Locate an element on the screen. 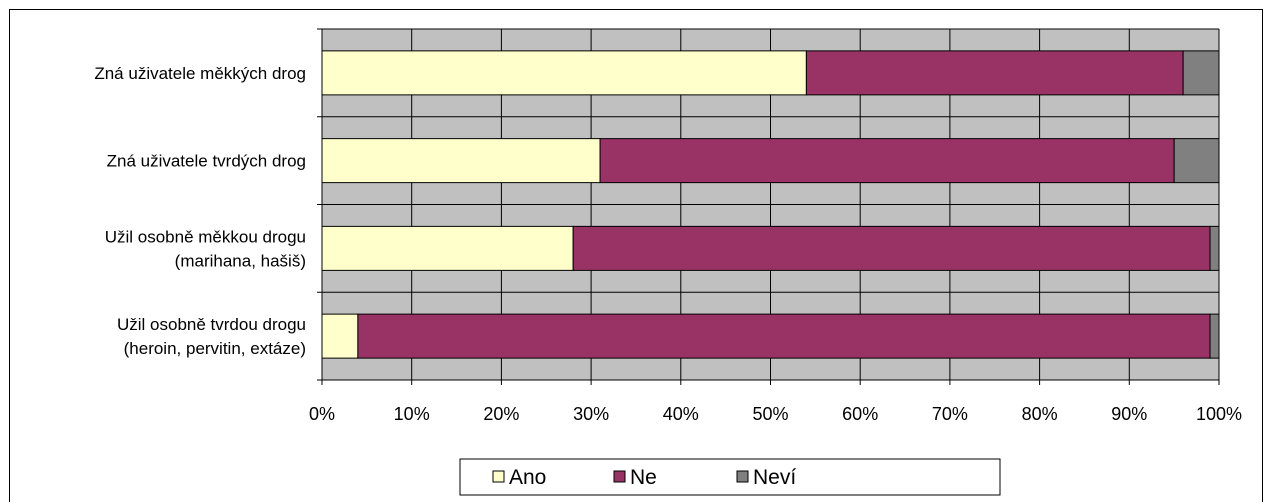 This screenshot has height=502, width=1274. x-tick-label: 60% is located at coordinates (860, 414).